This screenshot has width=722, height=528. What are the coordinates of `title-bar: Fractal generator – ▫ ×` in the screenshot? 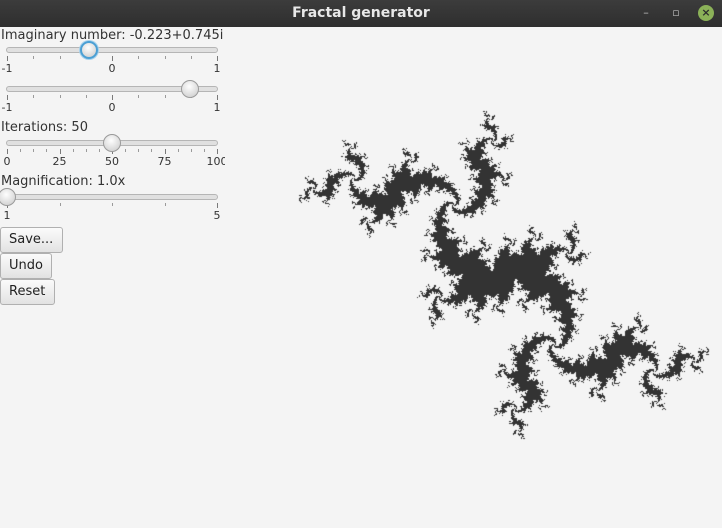 It's located at (361, 13).